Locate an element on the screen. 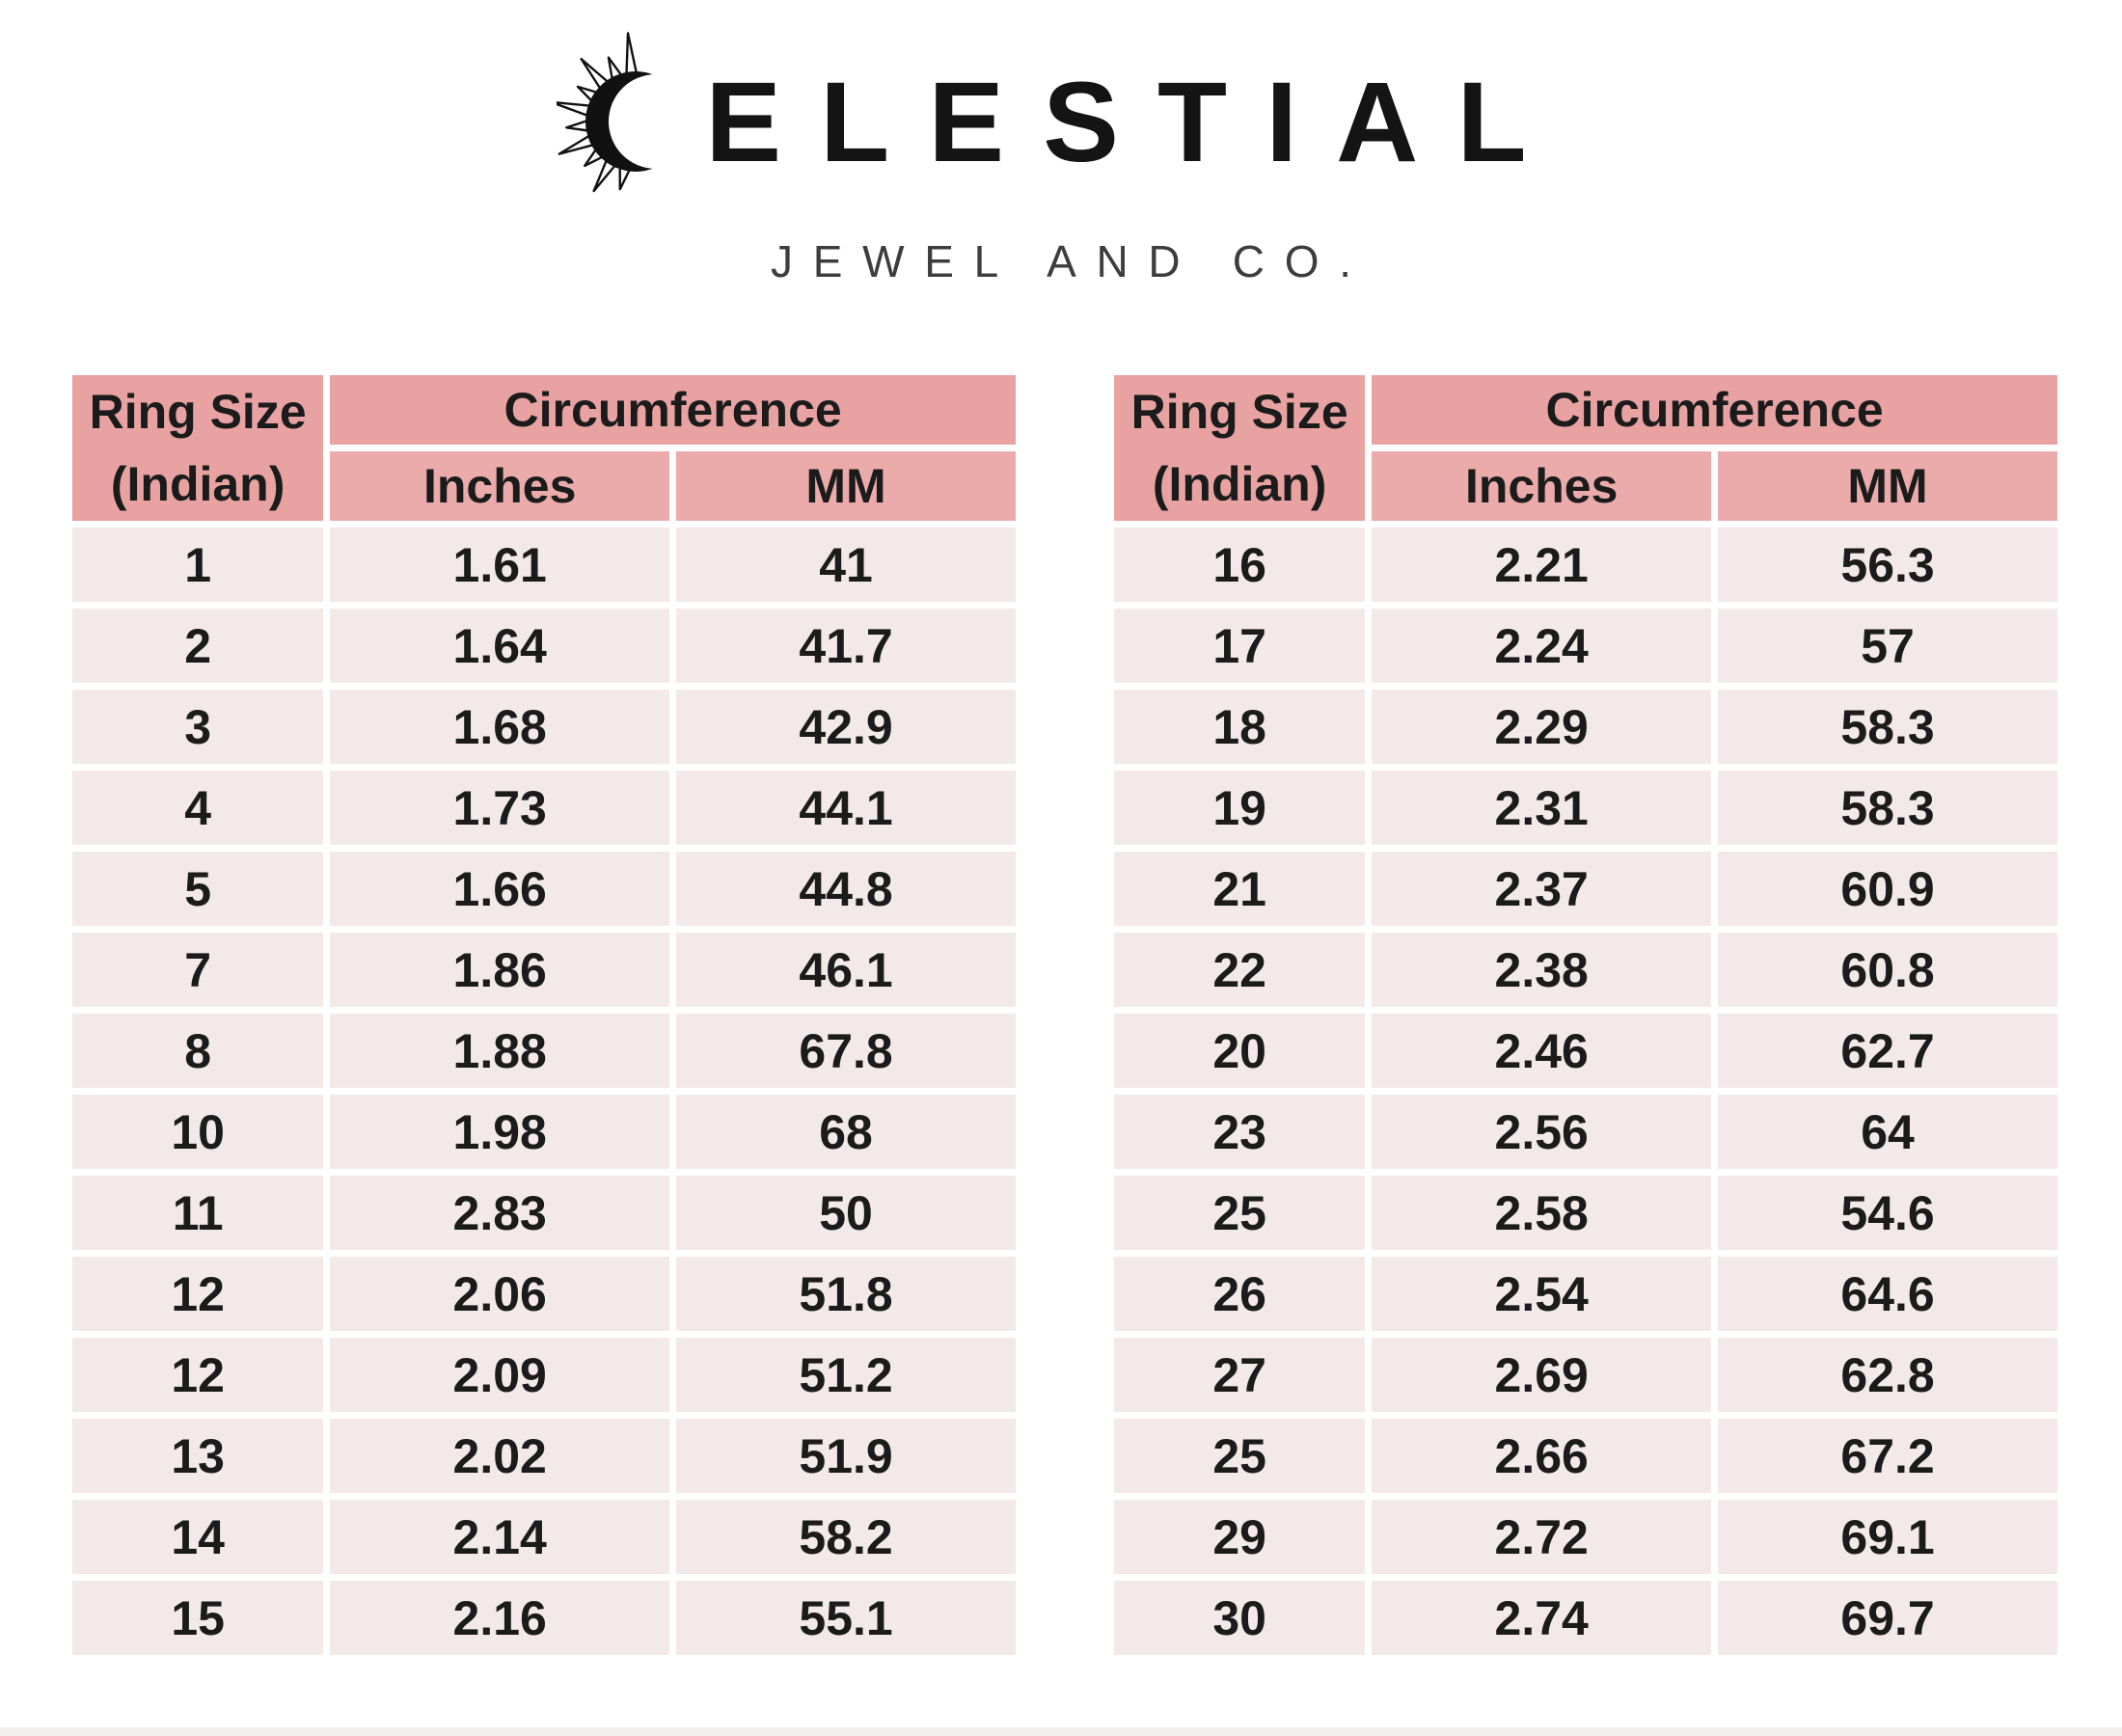 Image resolution: width=2122 pixels, height=1736 pixels. table-row: 4 1.73 44.1 is located at coordinates (544, 808).